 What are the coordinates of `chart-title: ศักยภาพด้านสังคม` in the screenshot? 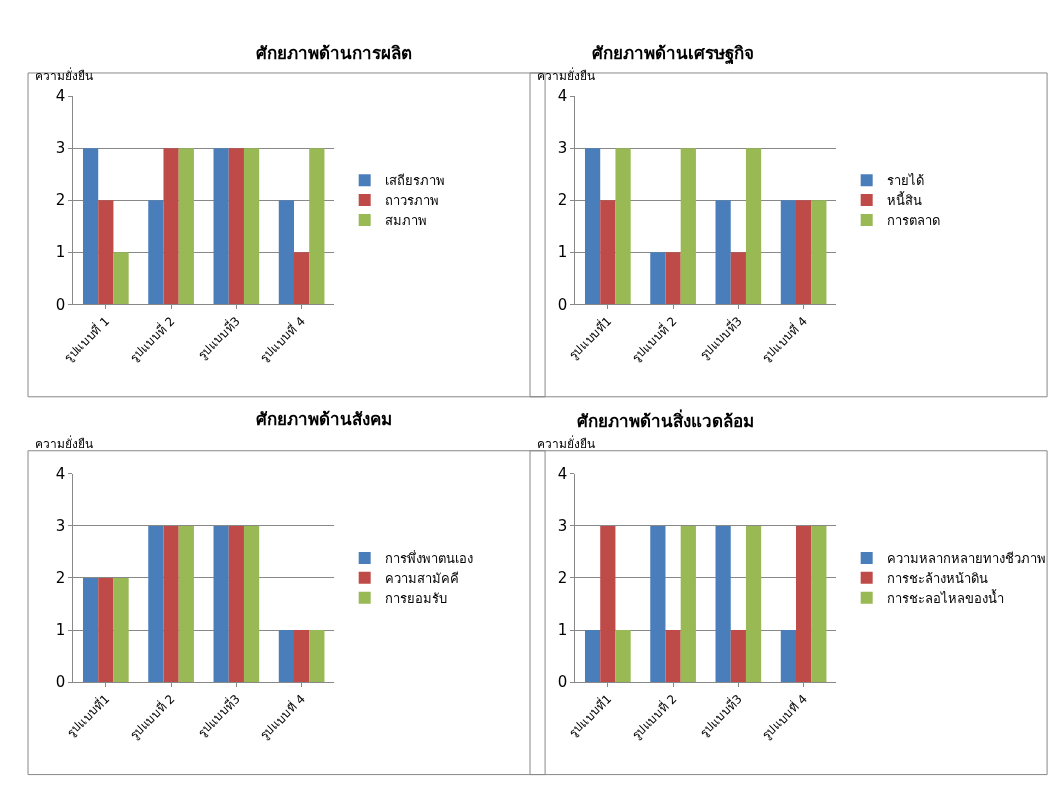 It's located at (324, 419).